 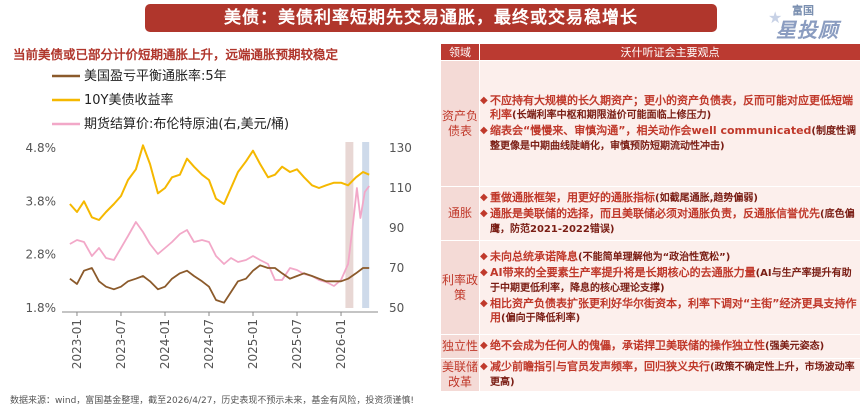 I want to click on item-text: 绝不会成为任何人的傀儡，承诺捍卫美联储的操作独立性(强美元姿态), so click(x=675, y=346).